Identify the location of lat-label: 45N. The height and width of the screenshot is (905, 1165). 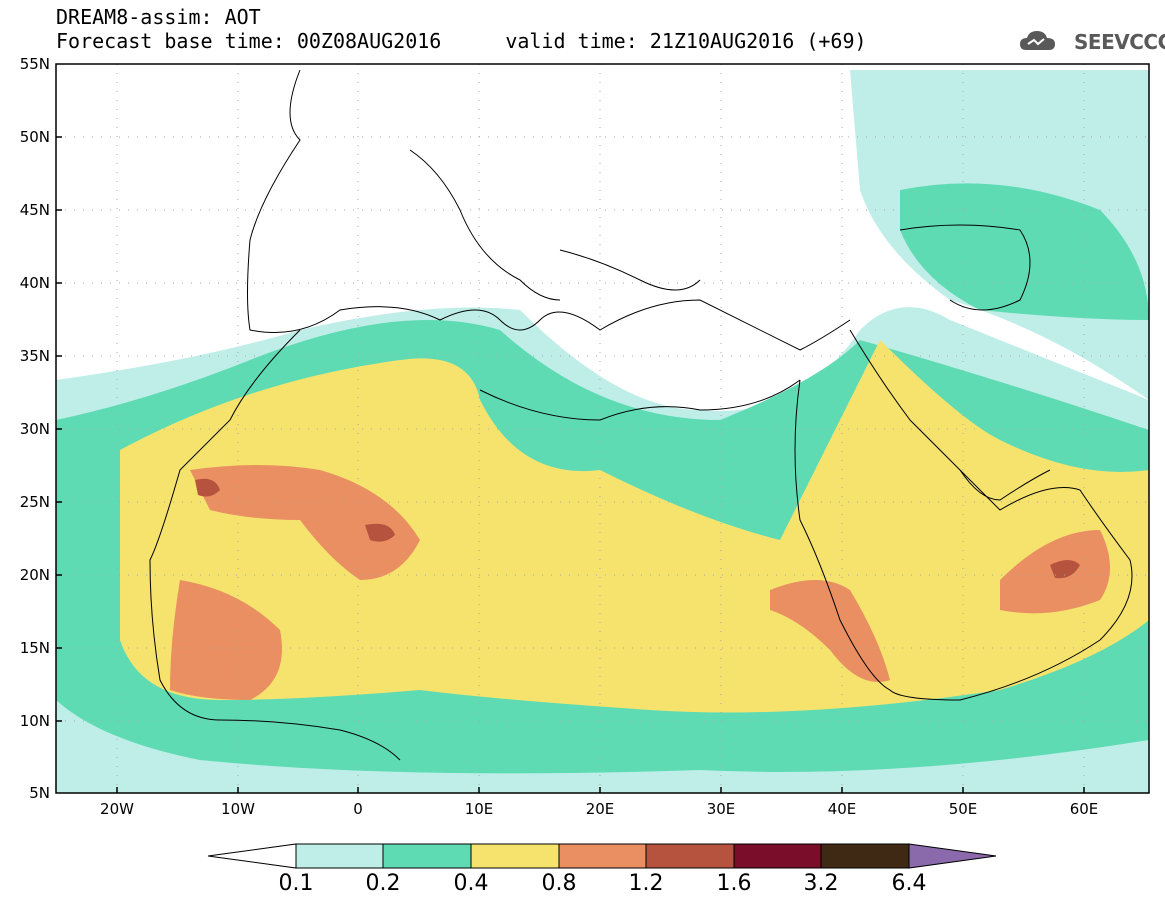
(34, 210).